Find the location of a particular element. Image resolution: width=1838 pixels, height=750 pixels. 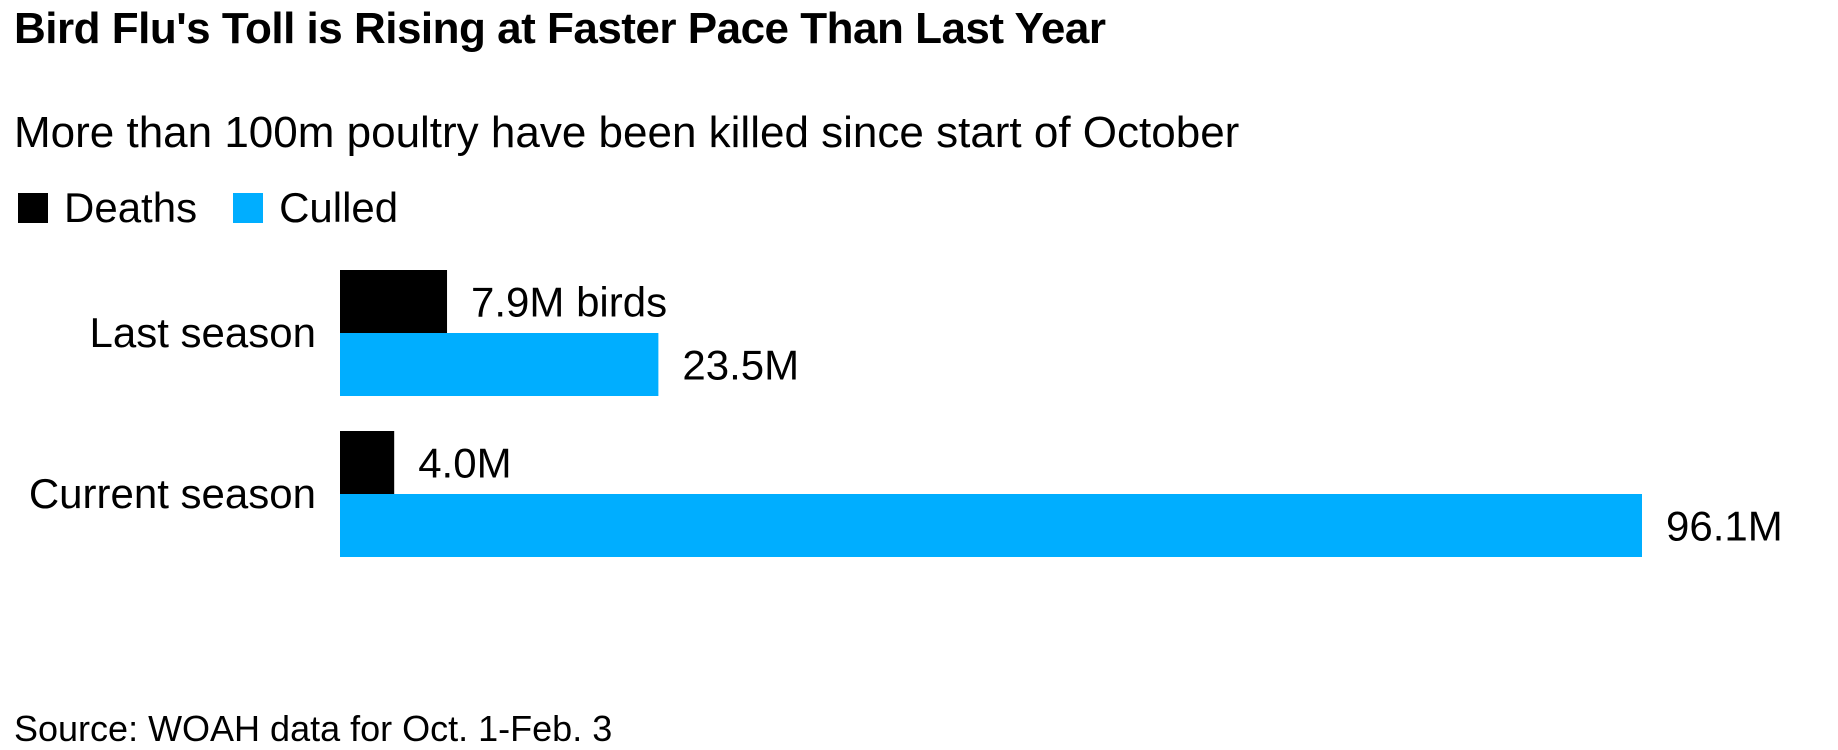

legend-swatch-deaths is located at coordinates (33, 208).